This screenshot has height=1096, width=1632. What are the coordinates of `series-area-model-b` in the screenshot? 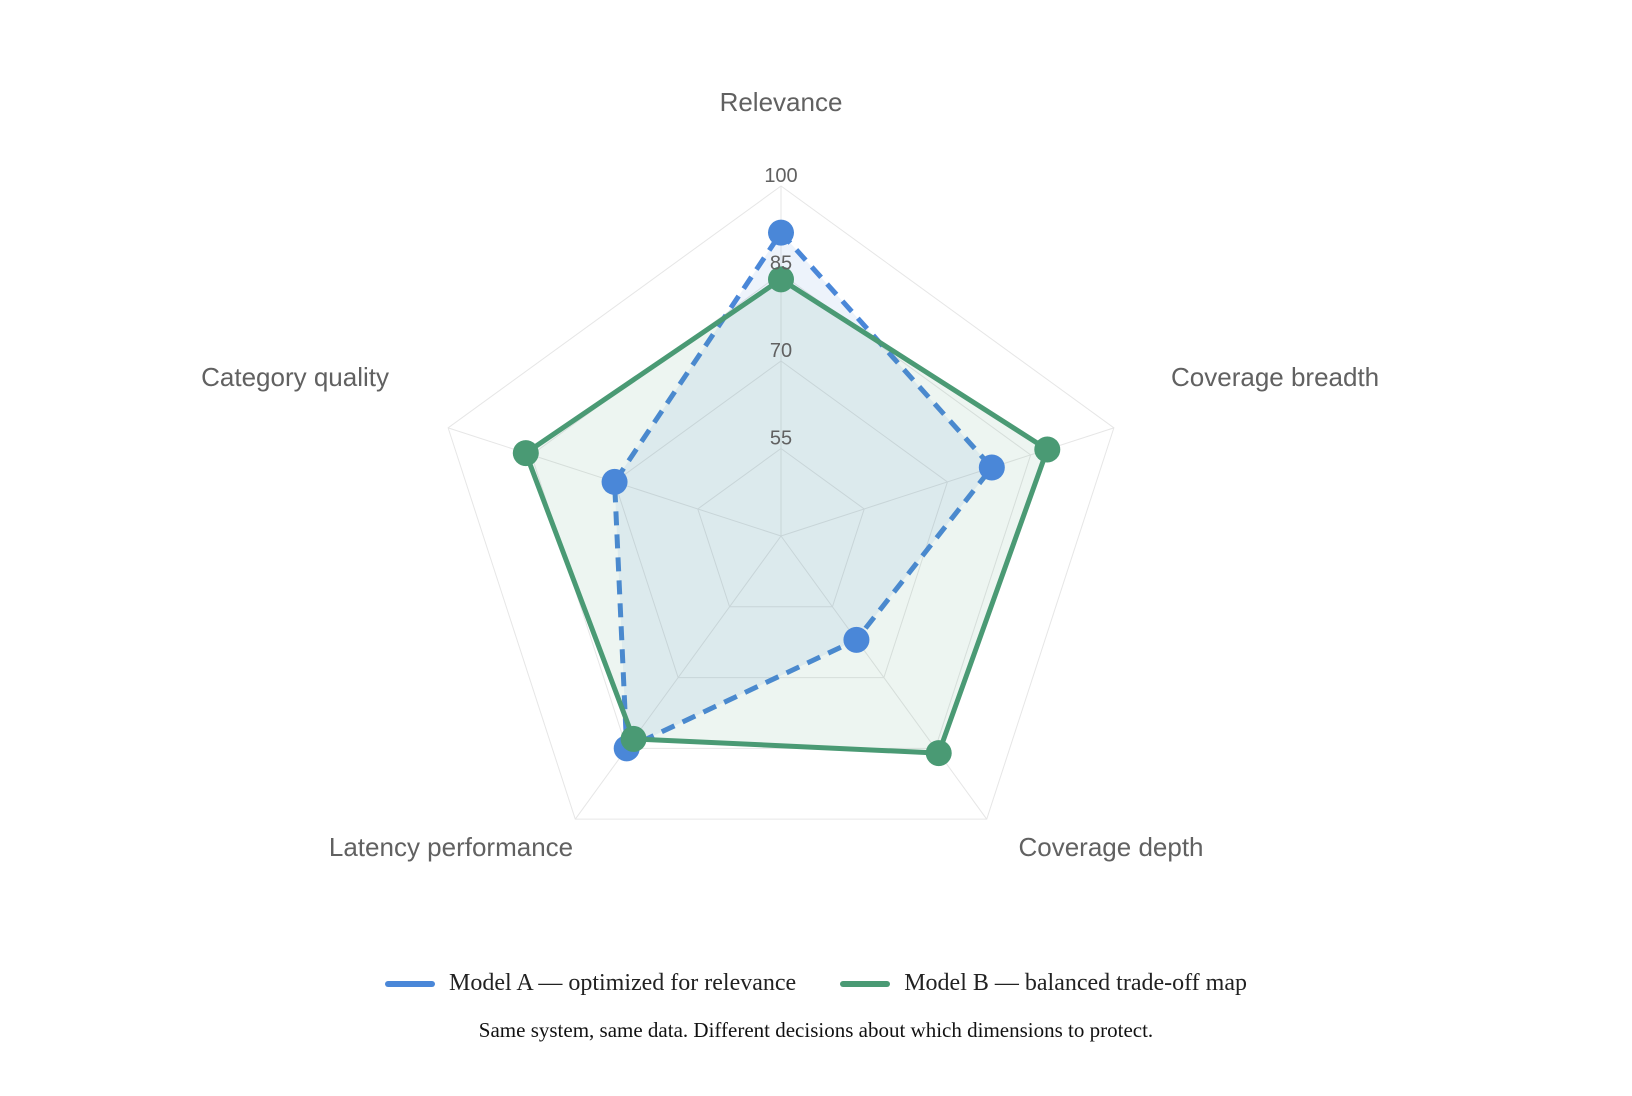 It's located at (786, 516).